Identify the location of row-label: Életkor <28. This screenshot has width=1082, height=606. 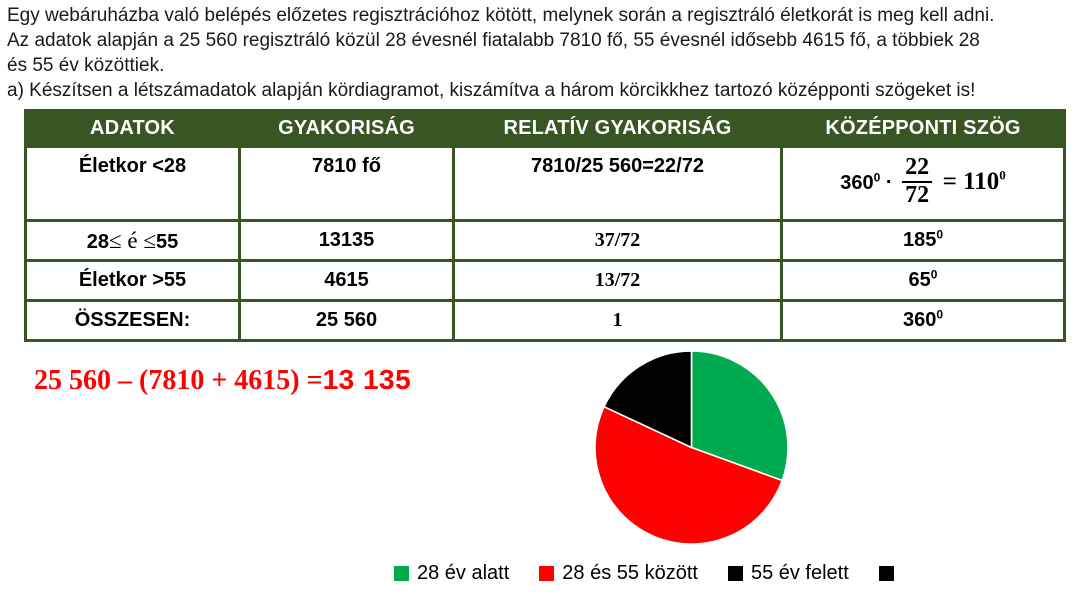
(132, 183).